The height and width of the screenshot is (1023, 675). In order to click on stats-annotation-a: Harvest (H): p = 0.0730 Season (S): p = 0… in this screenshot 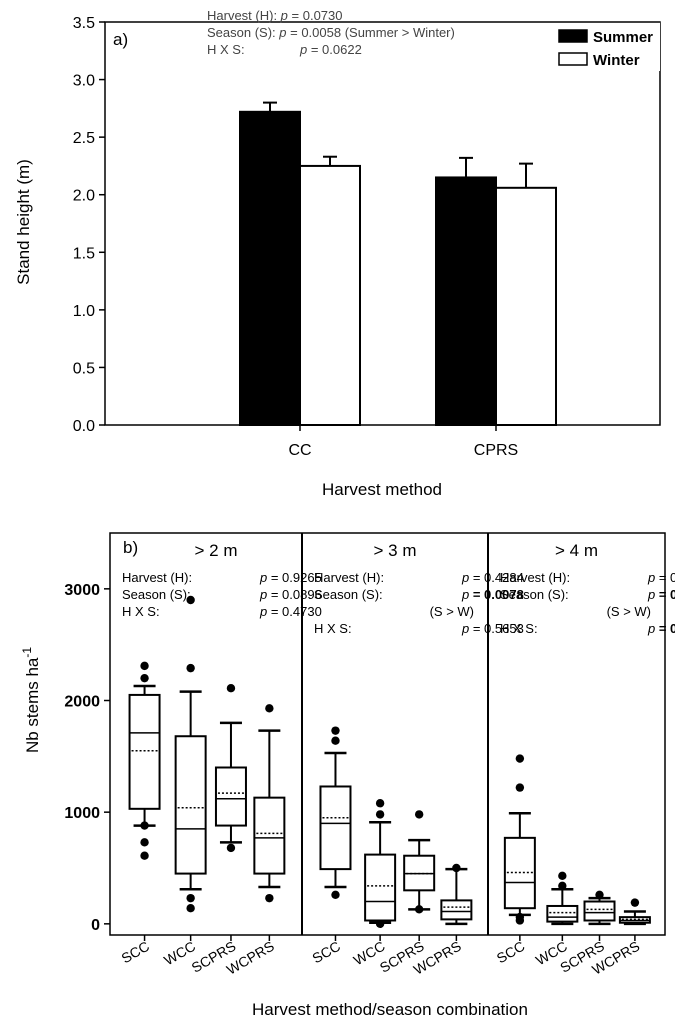, I will do `click(331, 32)`.